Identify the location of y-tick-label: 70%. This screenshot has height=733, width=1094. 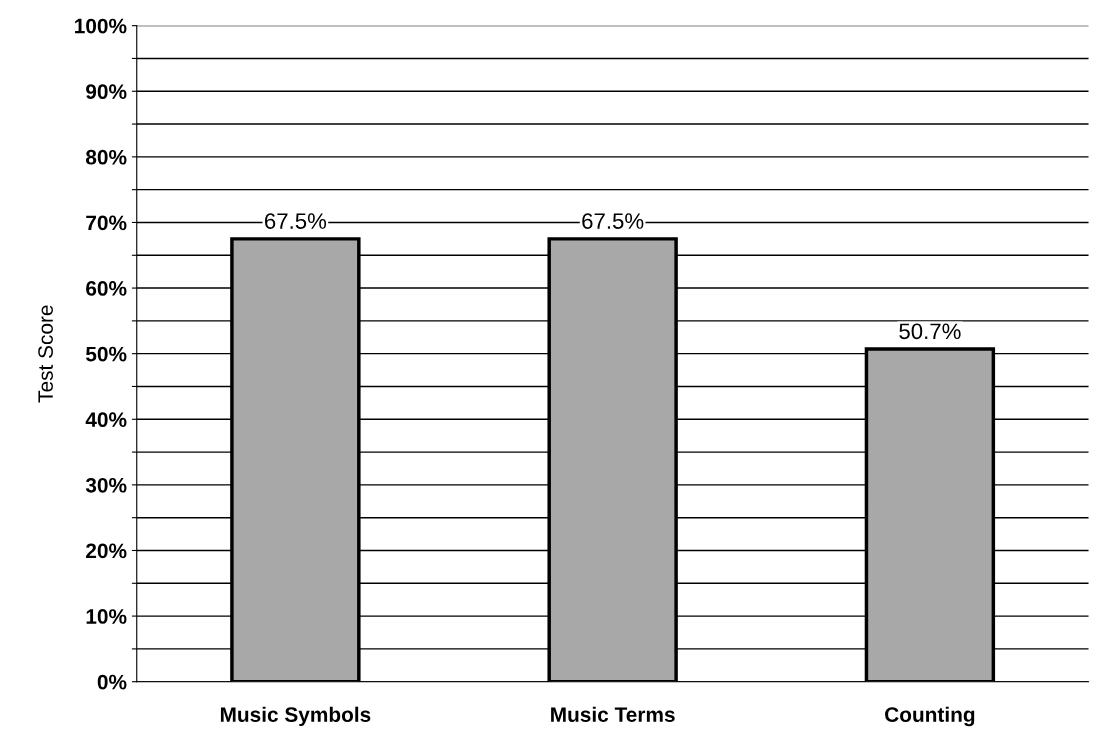
(106, 223).